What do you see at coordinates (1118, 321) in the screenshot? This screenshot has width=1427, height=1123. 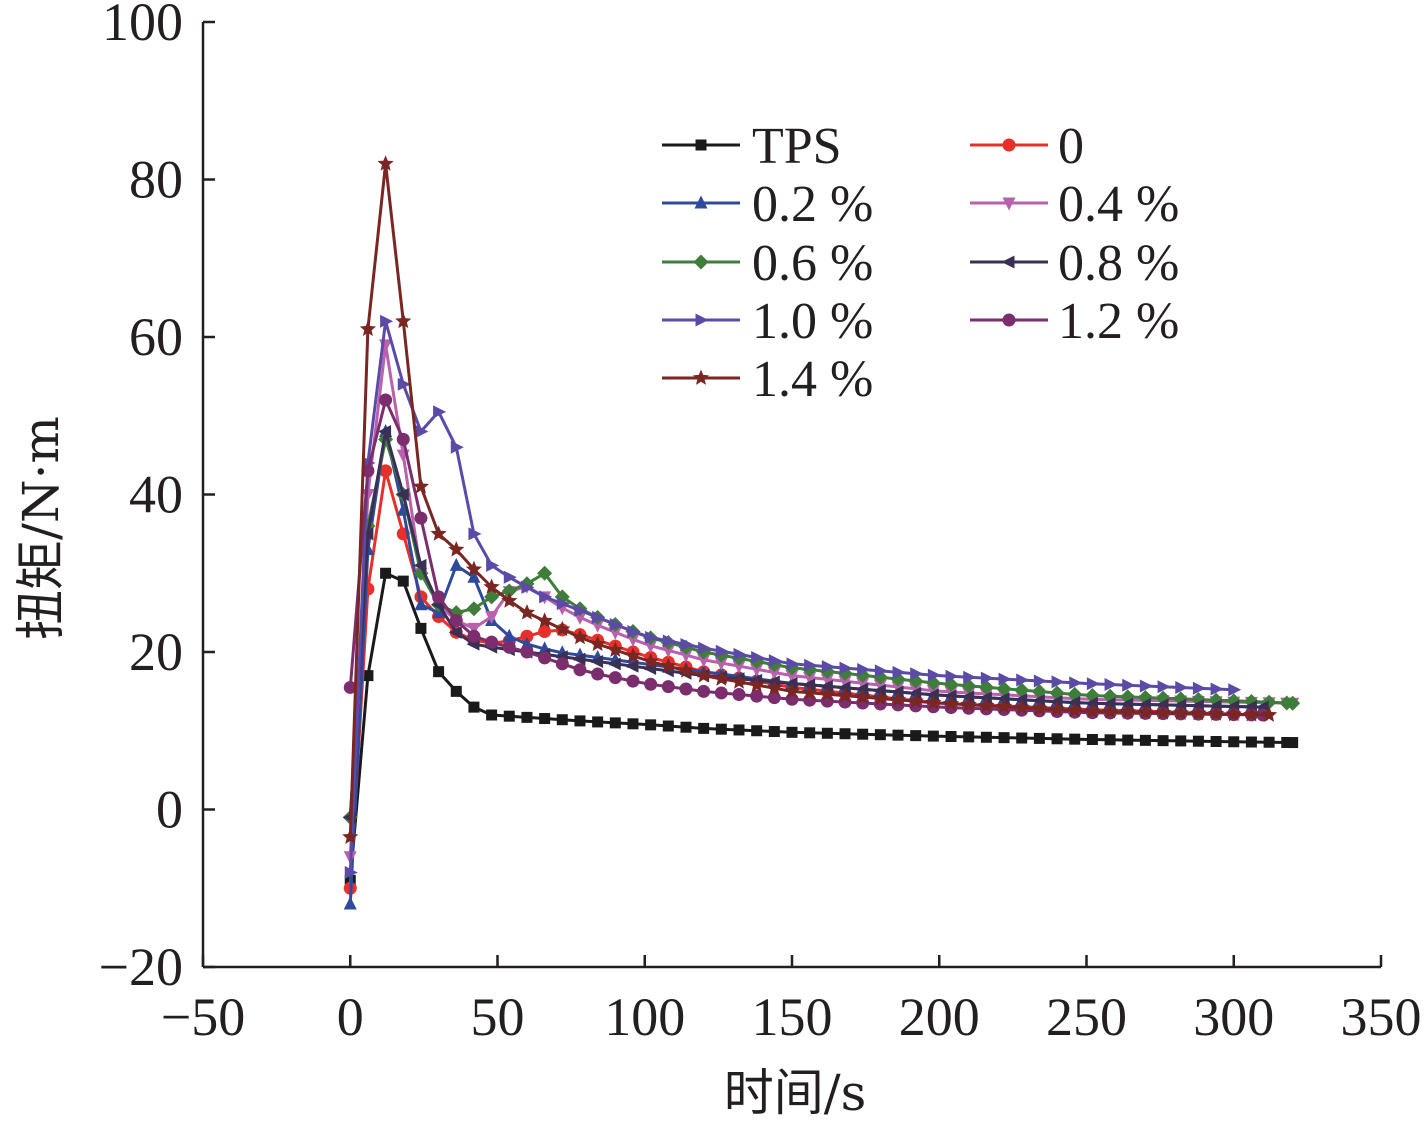 I see `legend-label: 1.2 %` at bounding box center [1118, 321].